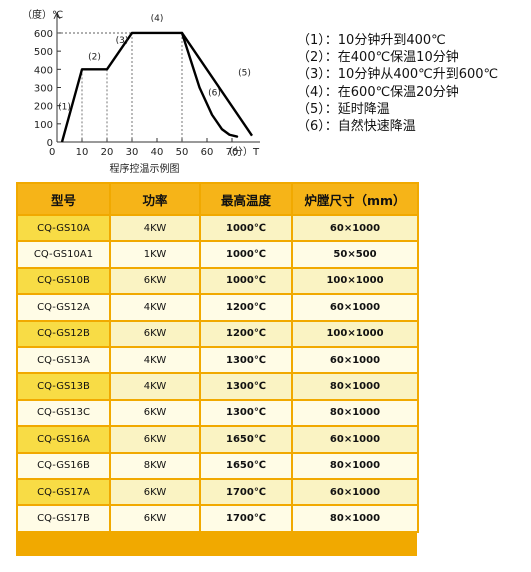 This screenshot has height=572, width=531. What do you see at coordinates (43, 125) in the screenshot?
I see `y-tick-label: 100` at bounding box center [43, 125].